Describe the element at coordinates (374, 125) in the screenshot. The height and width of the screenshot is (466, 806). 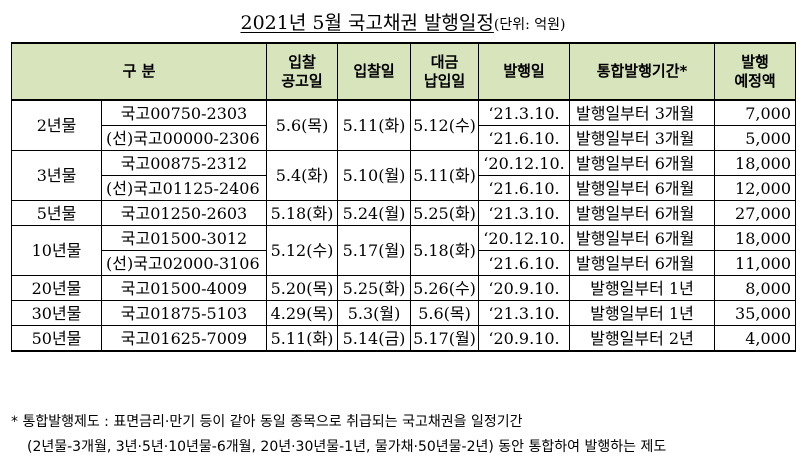
I see `bid-date: 5.11(화)` at that location.